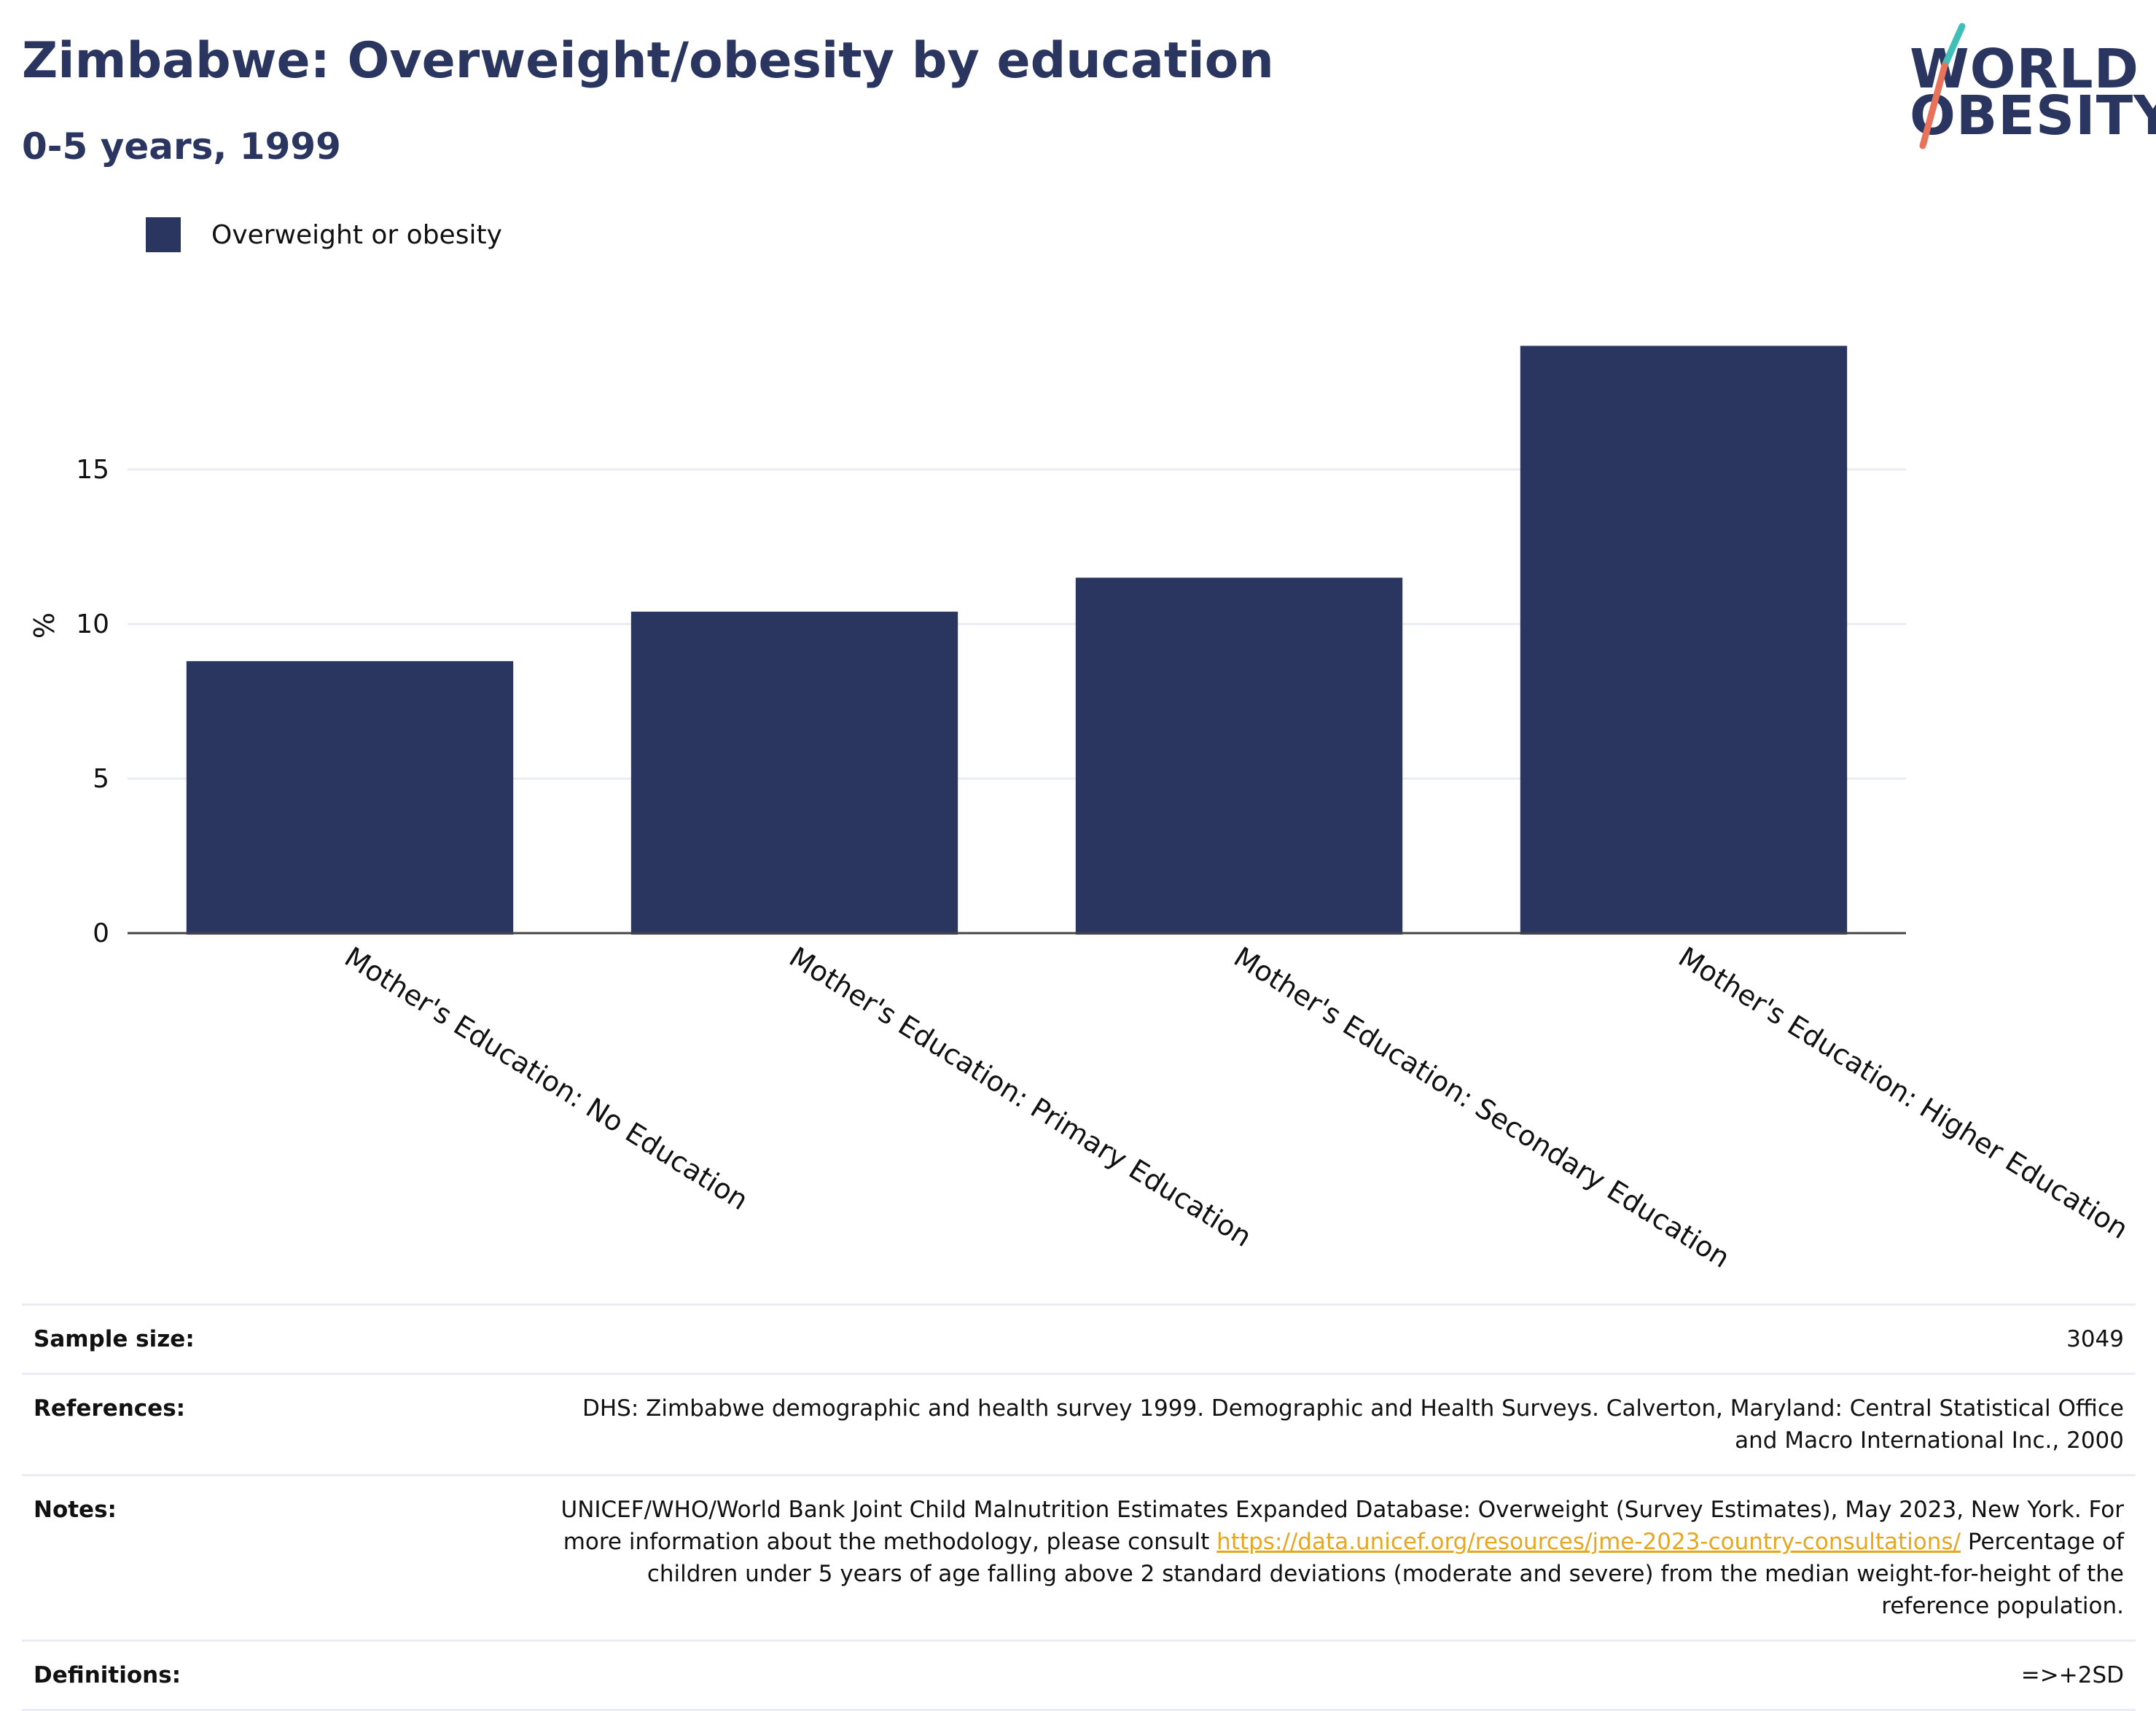 Image resolution: width=2156 pixels, height=1711 pixels. Describe the element at coordinates (1079, 1338) in the screenshot. I see `sample-size-row: Sample size: 3049` at that location.